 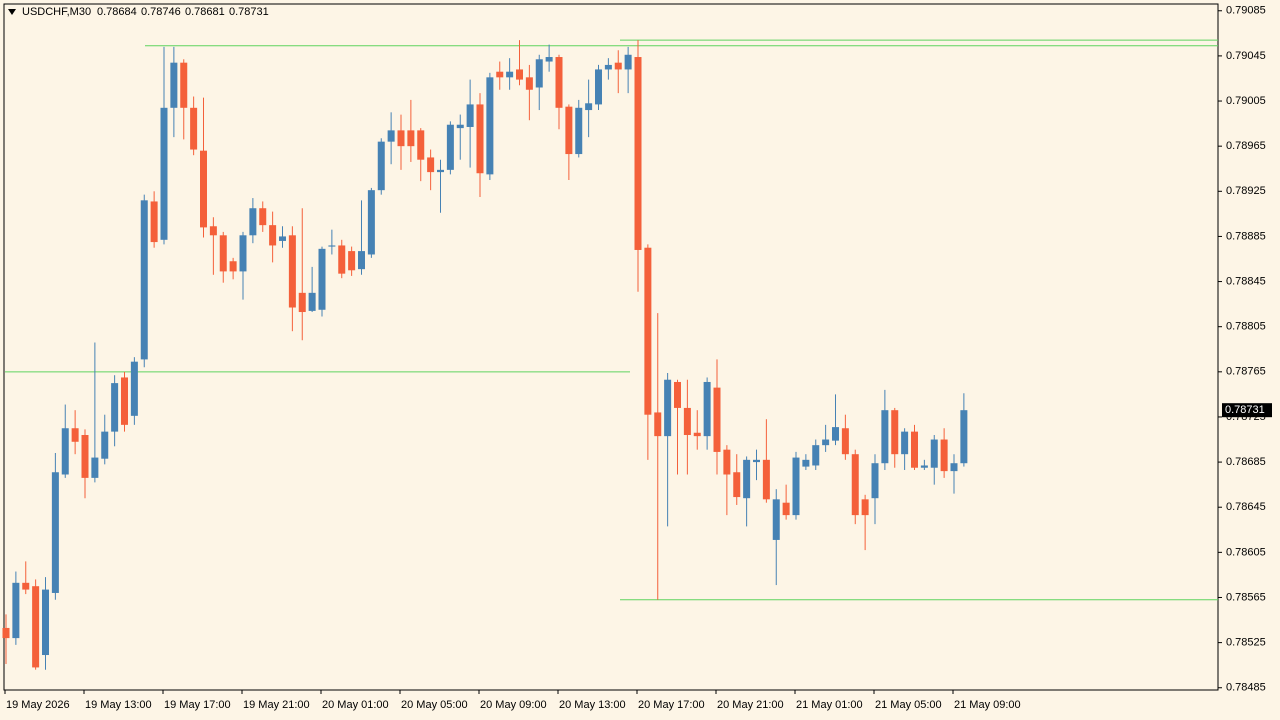 What do you see at coordinates (671, 705) in the screenshot?
I see `x-tick-label: 20 May 17:00` at bounding box center [671, 705].